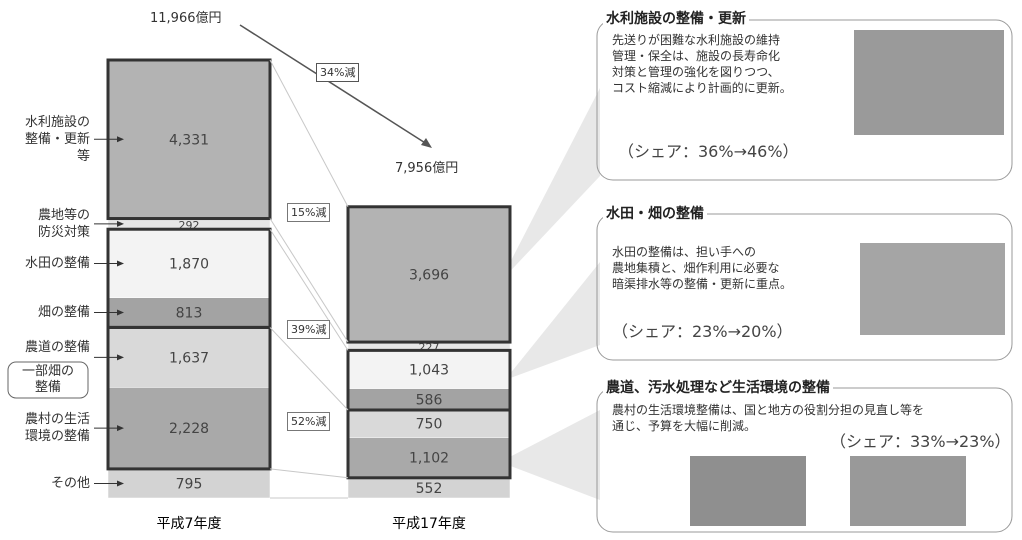  What do you see at coordinates (309, 422) in the screenshot?
I see `annotation: 52%減` at bounding box center [309, 422].